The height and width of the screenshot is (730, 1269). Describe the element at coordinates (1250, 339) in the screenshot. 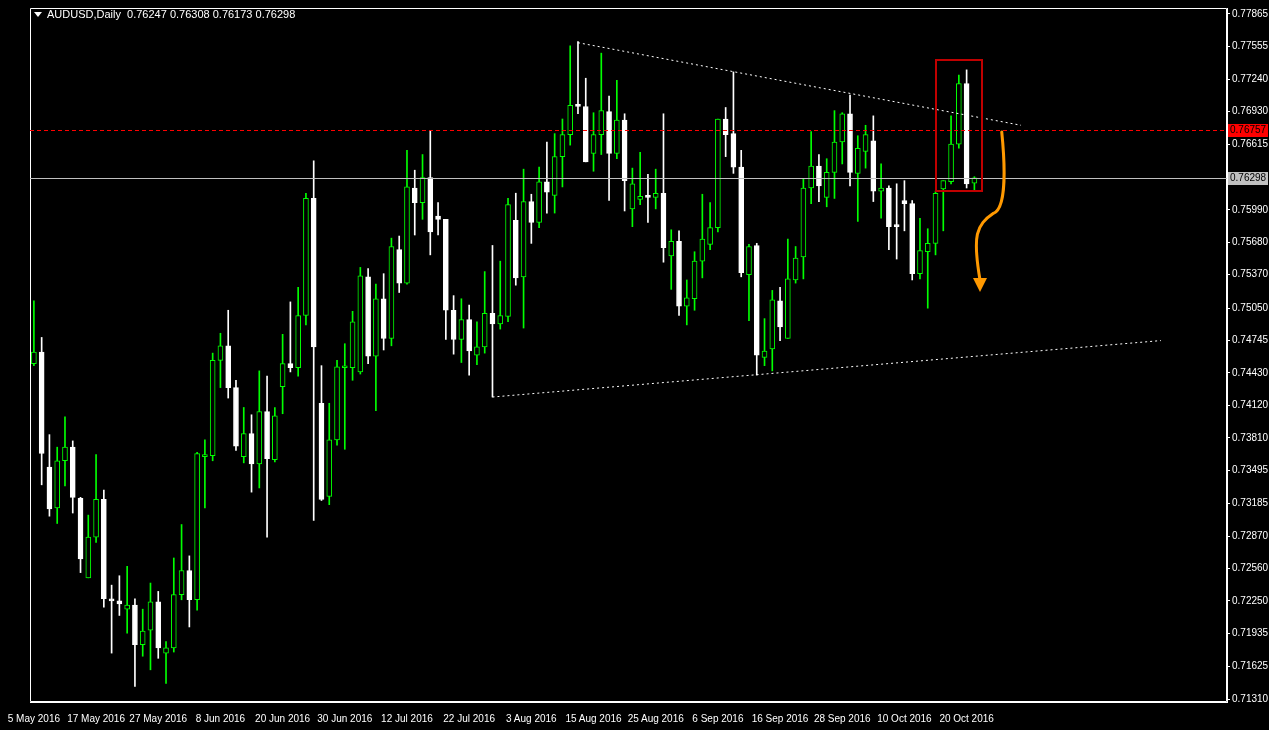

I see `y-tick-label: 0.74745` at that location.